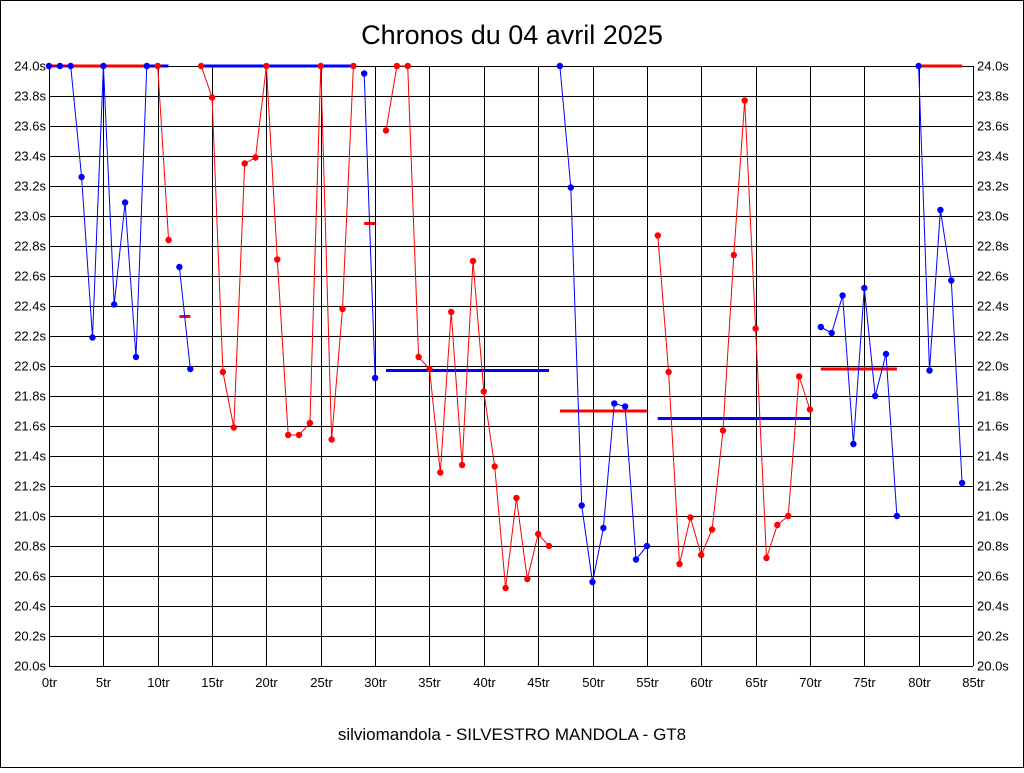  What do you see at coordinates (512, 35) in the screenshot?
I see `chart-title: Chronos du 04 avril 2025` at bounding box center [512, 35].